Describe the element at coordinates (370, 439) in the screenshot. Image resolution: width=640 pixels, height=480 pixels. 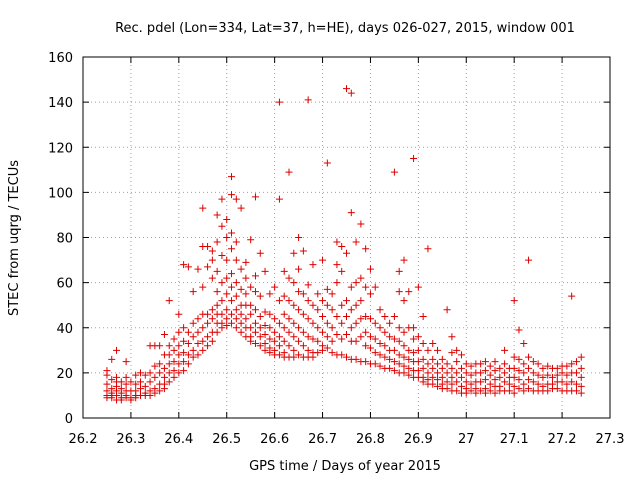
I see `x-tick-label: 26.8` at that location.